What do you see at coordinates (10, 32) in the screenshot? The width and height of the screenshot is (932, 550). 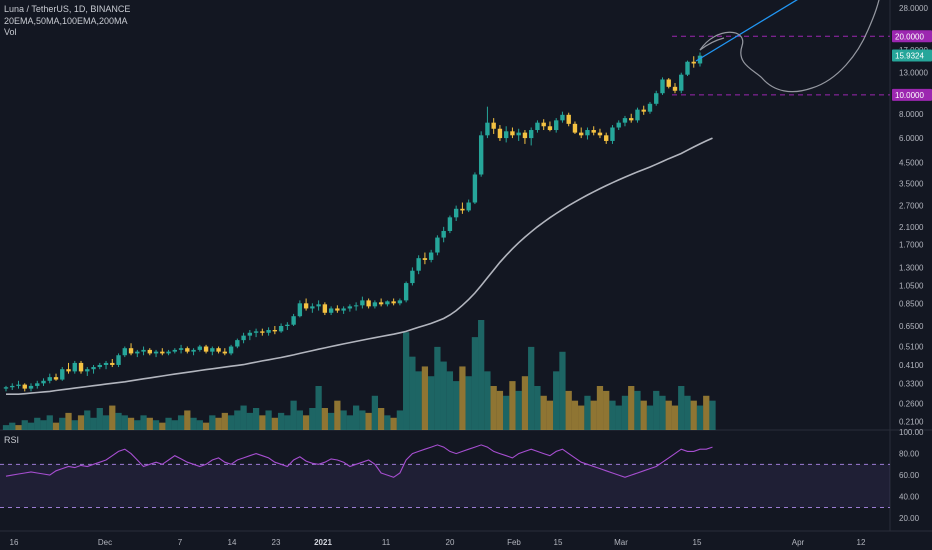 I see `volume-legend: Vol` at bounding box center [10, 32].